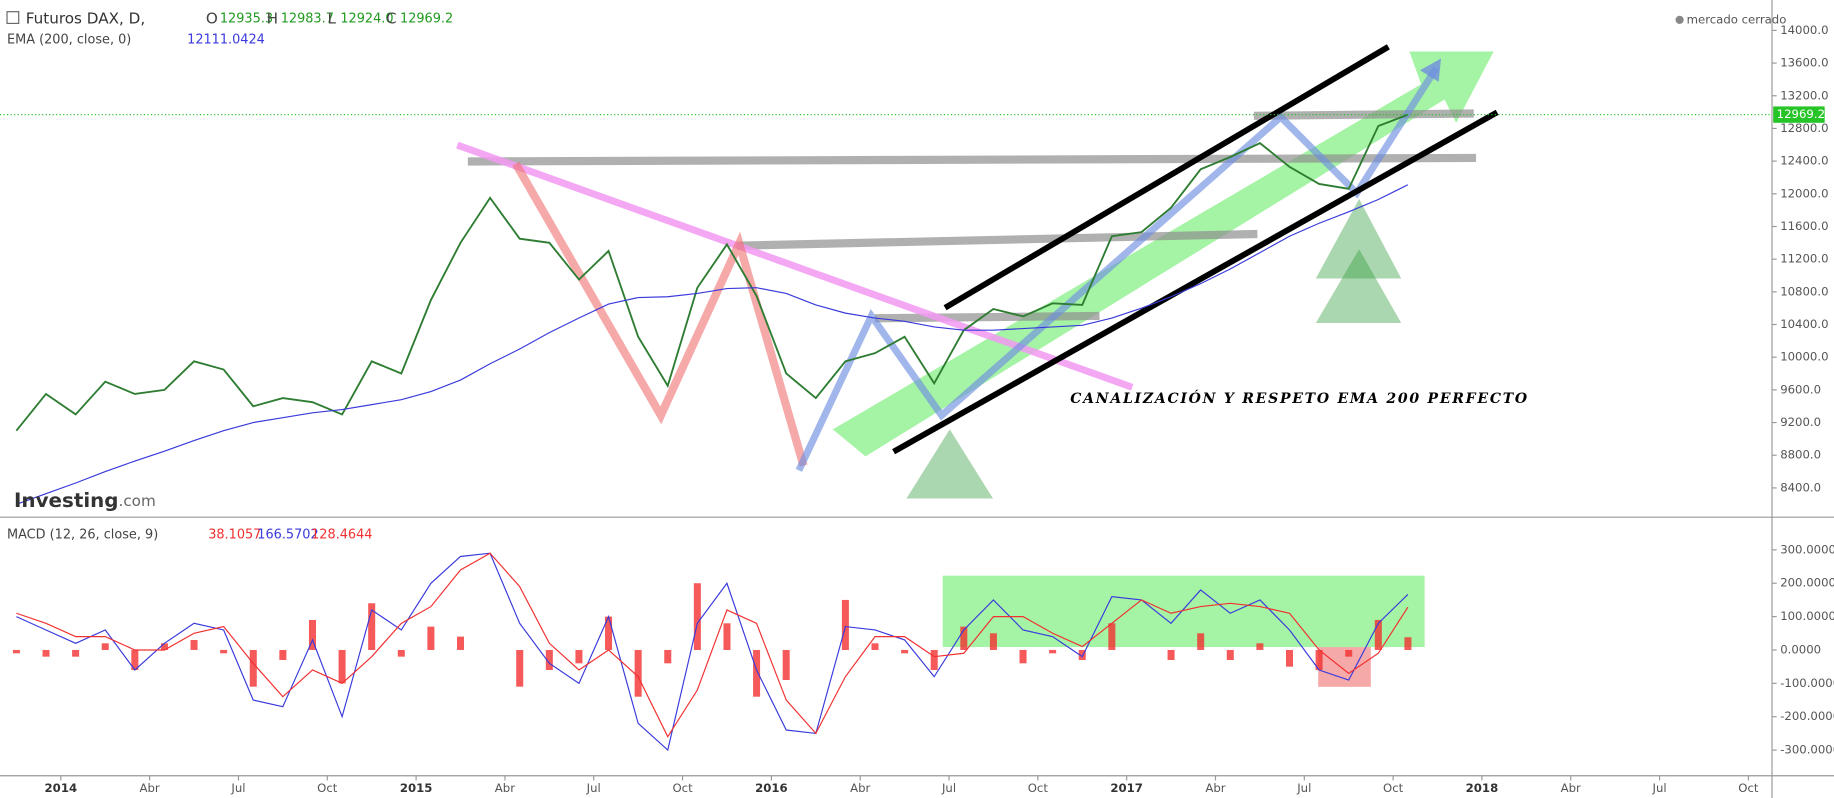  Describe the element at coordinates (1430, 70) in the screenshot. I see `arrow-head` at that location.